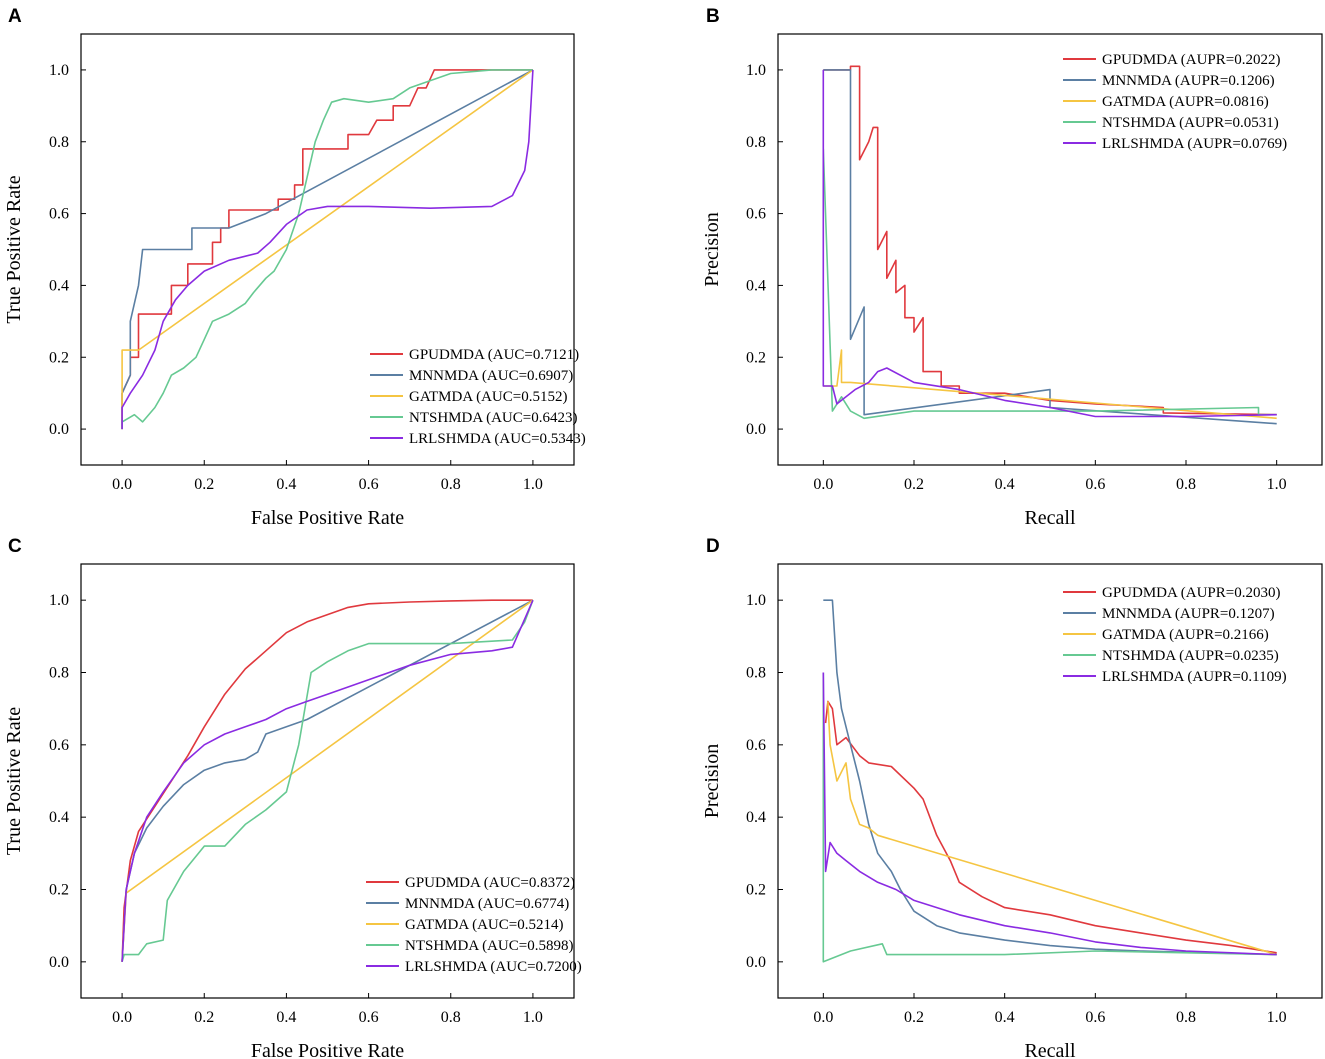 This screenshot has height=1059, width=1325. I want to click on panel-b-legend-label-gpudmda: GPUDMDA (AUPR=0.2022), so click(1191, 60).